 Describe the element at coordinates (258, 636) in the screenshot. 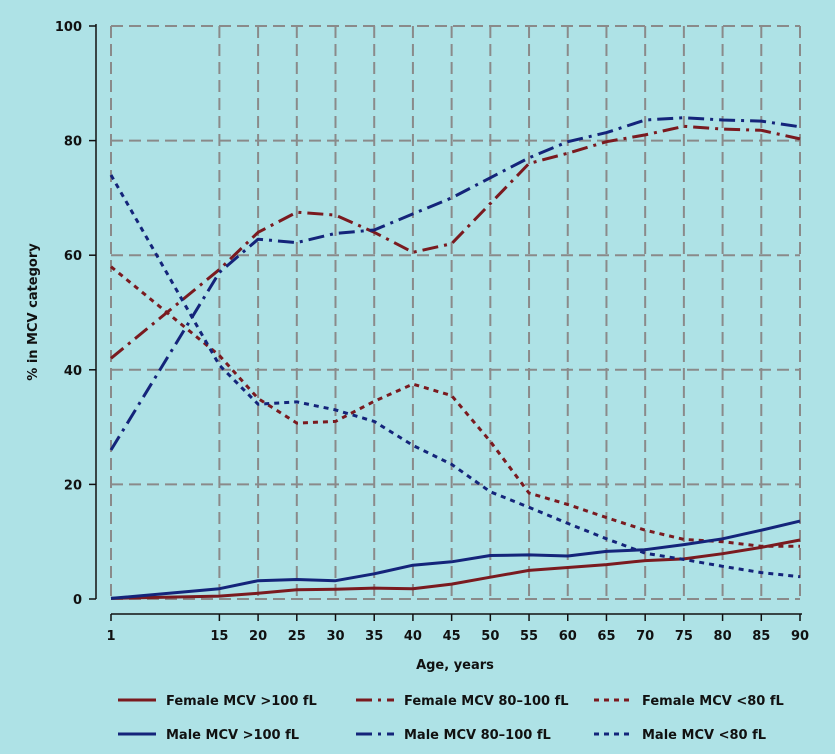

I see `x-tick-label: 20` at that location.